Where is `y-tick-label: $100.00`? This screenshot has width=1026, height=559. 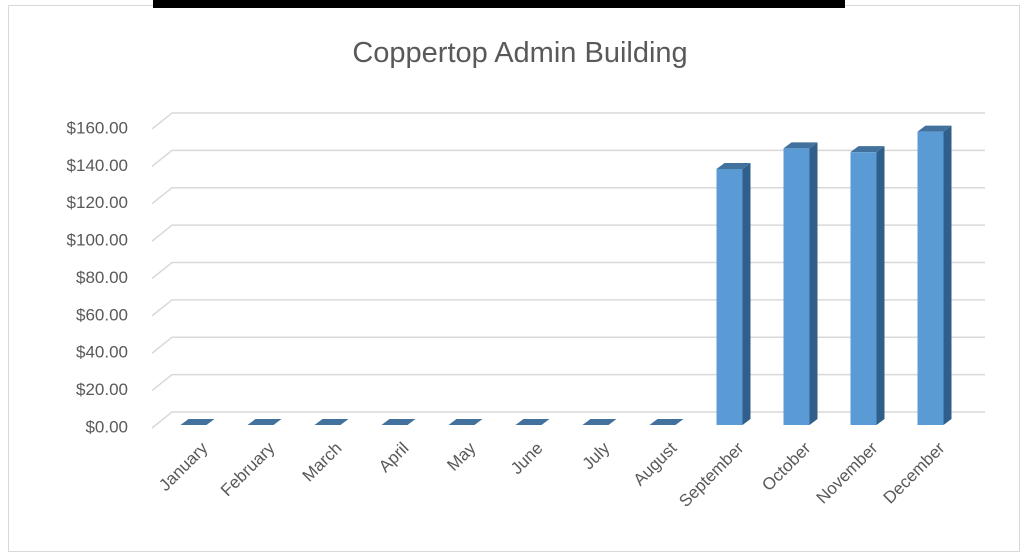
y-tick-label: $100.00 is located at coordinates (97, 240).